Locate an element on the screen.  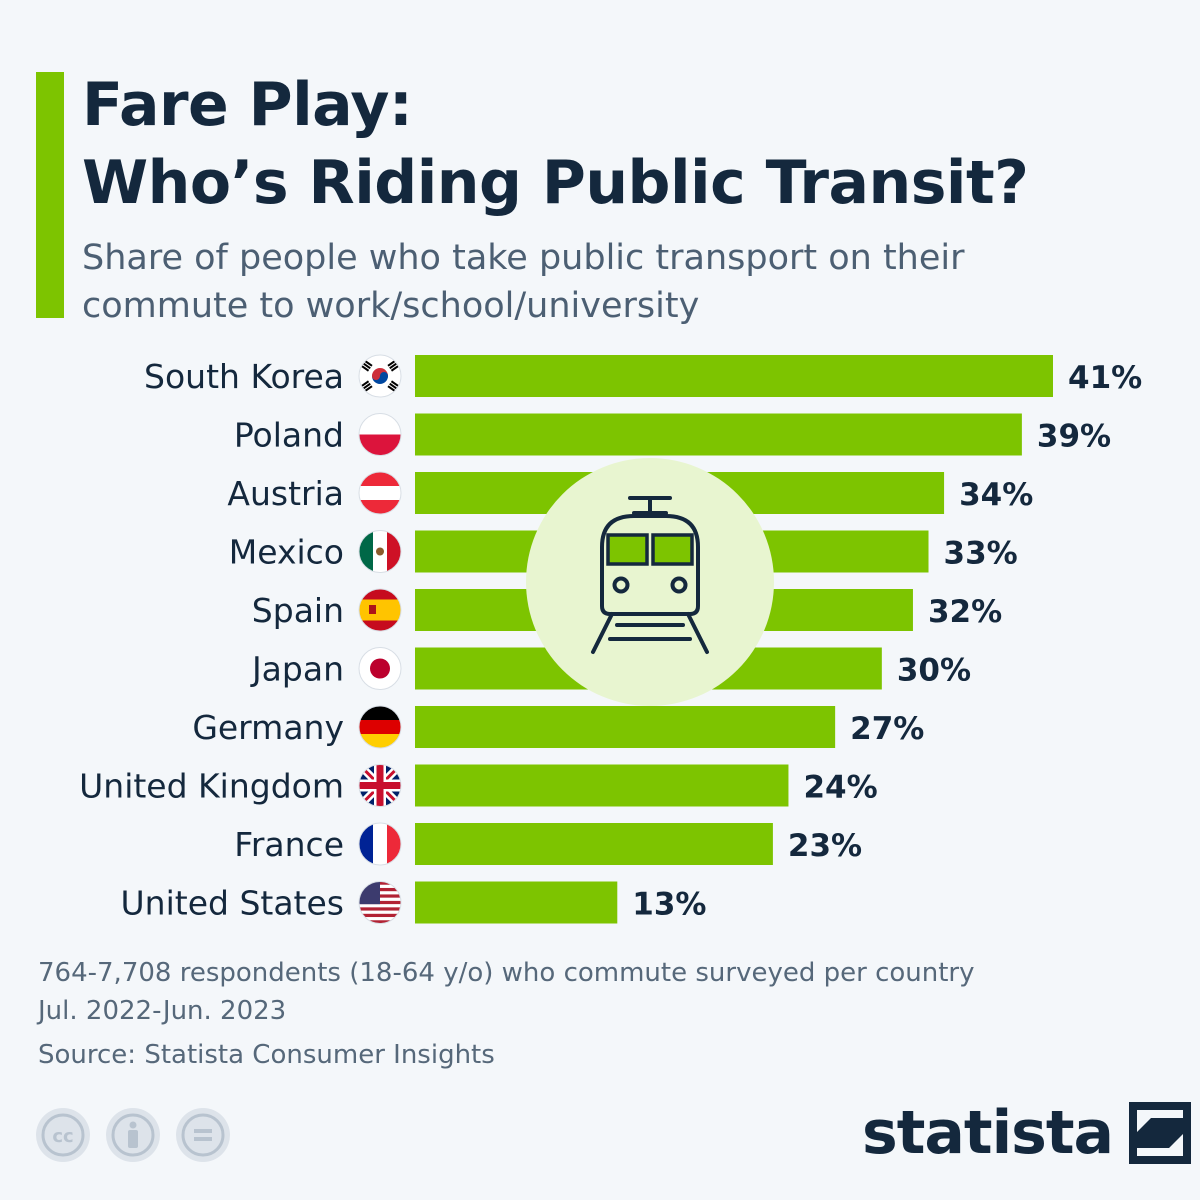
flag-united-states-icon is located at coordinates (380, 902).